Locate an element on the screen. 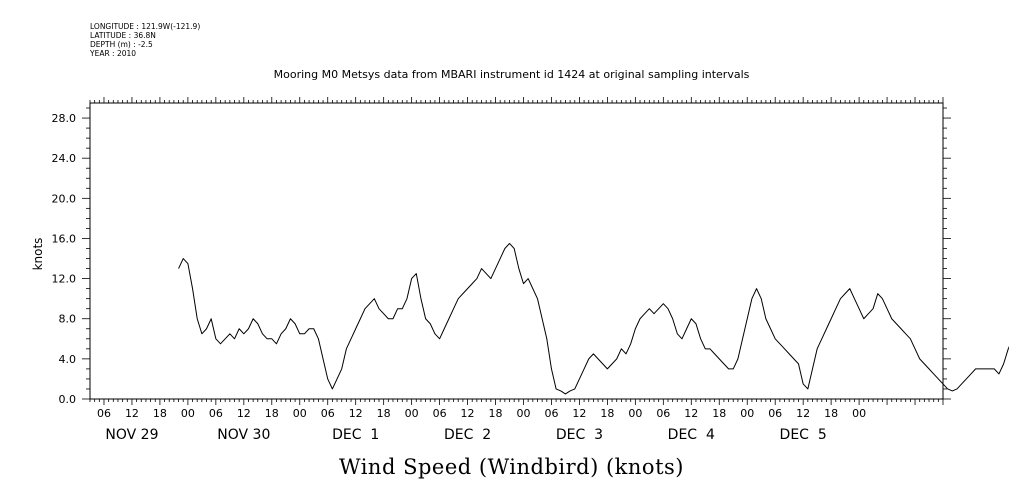 The image size is (1009, 504). depth-text: DEPTH (m) : -2.5 is located at coordinates (121, 44).